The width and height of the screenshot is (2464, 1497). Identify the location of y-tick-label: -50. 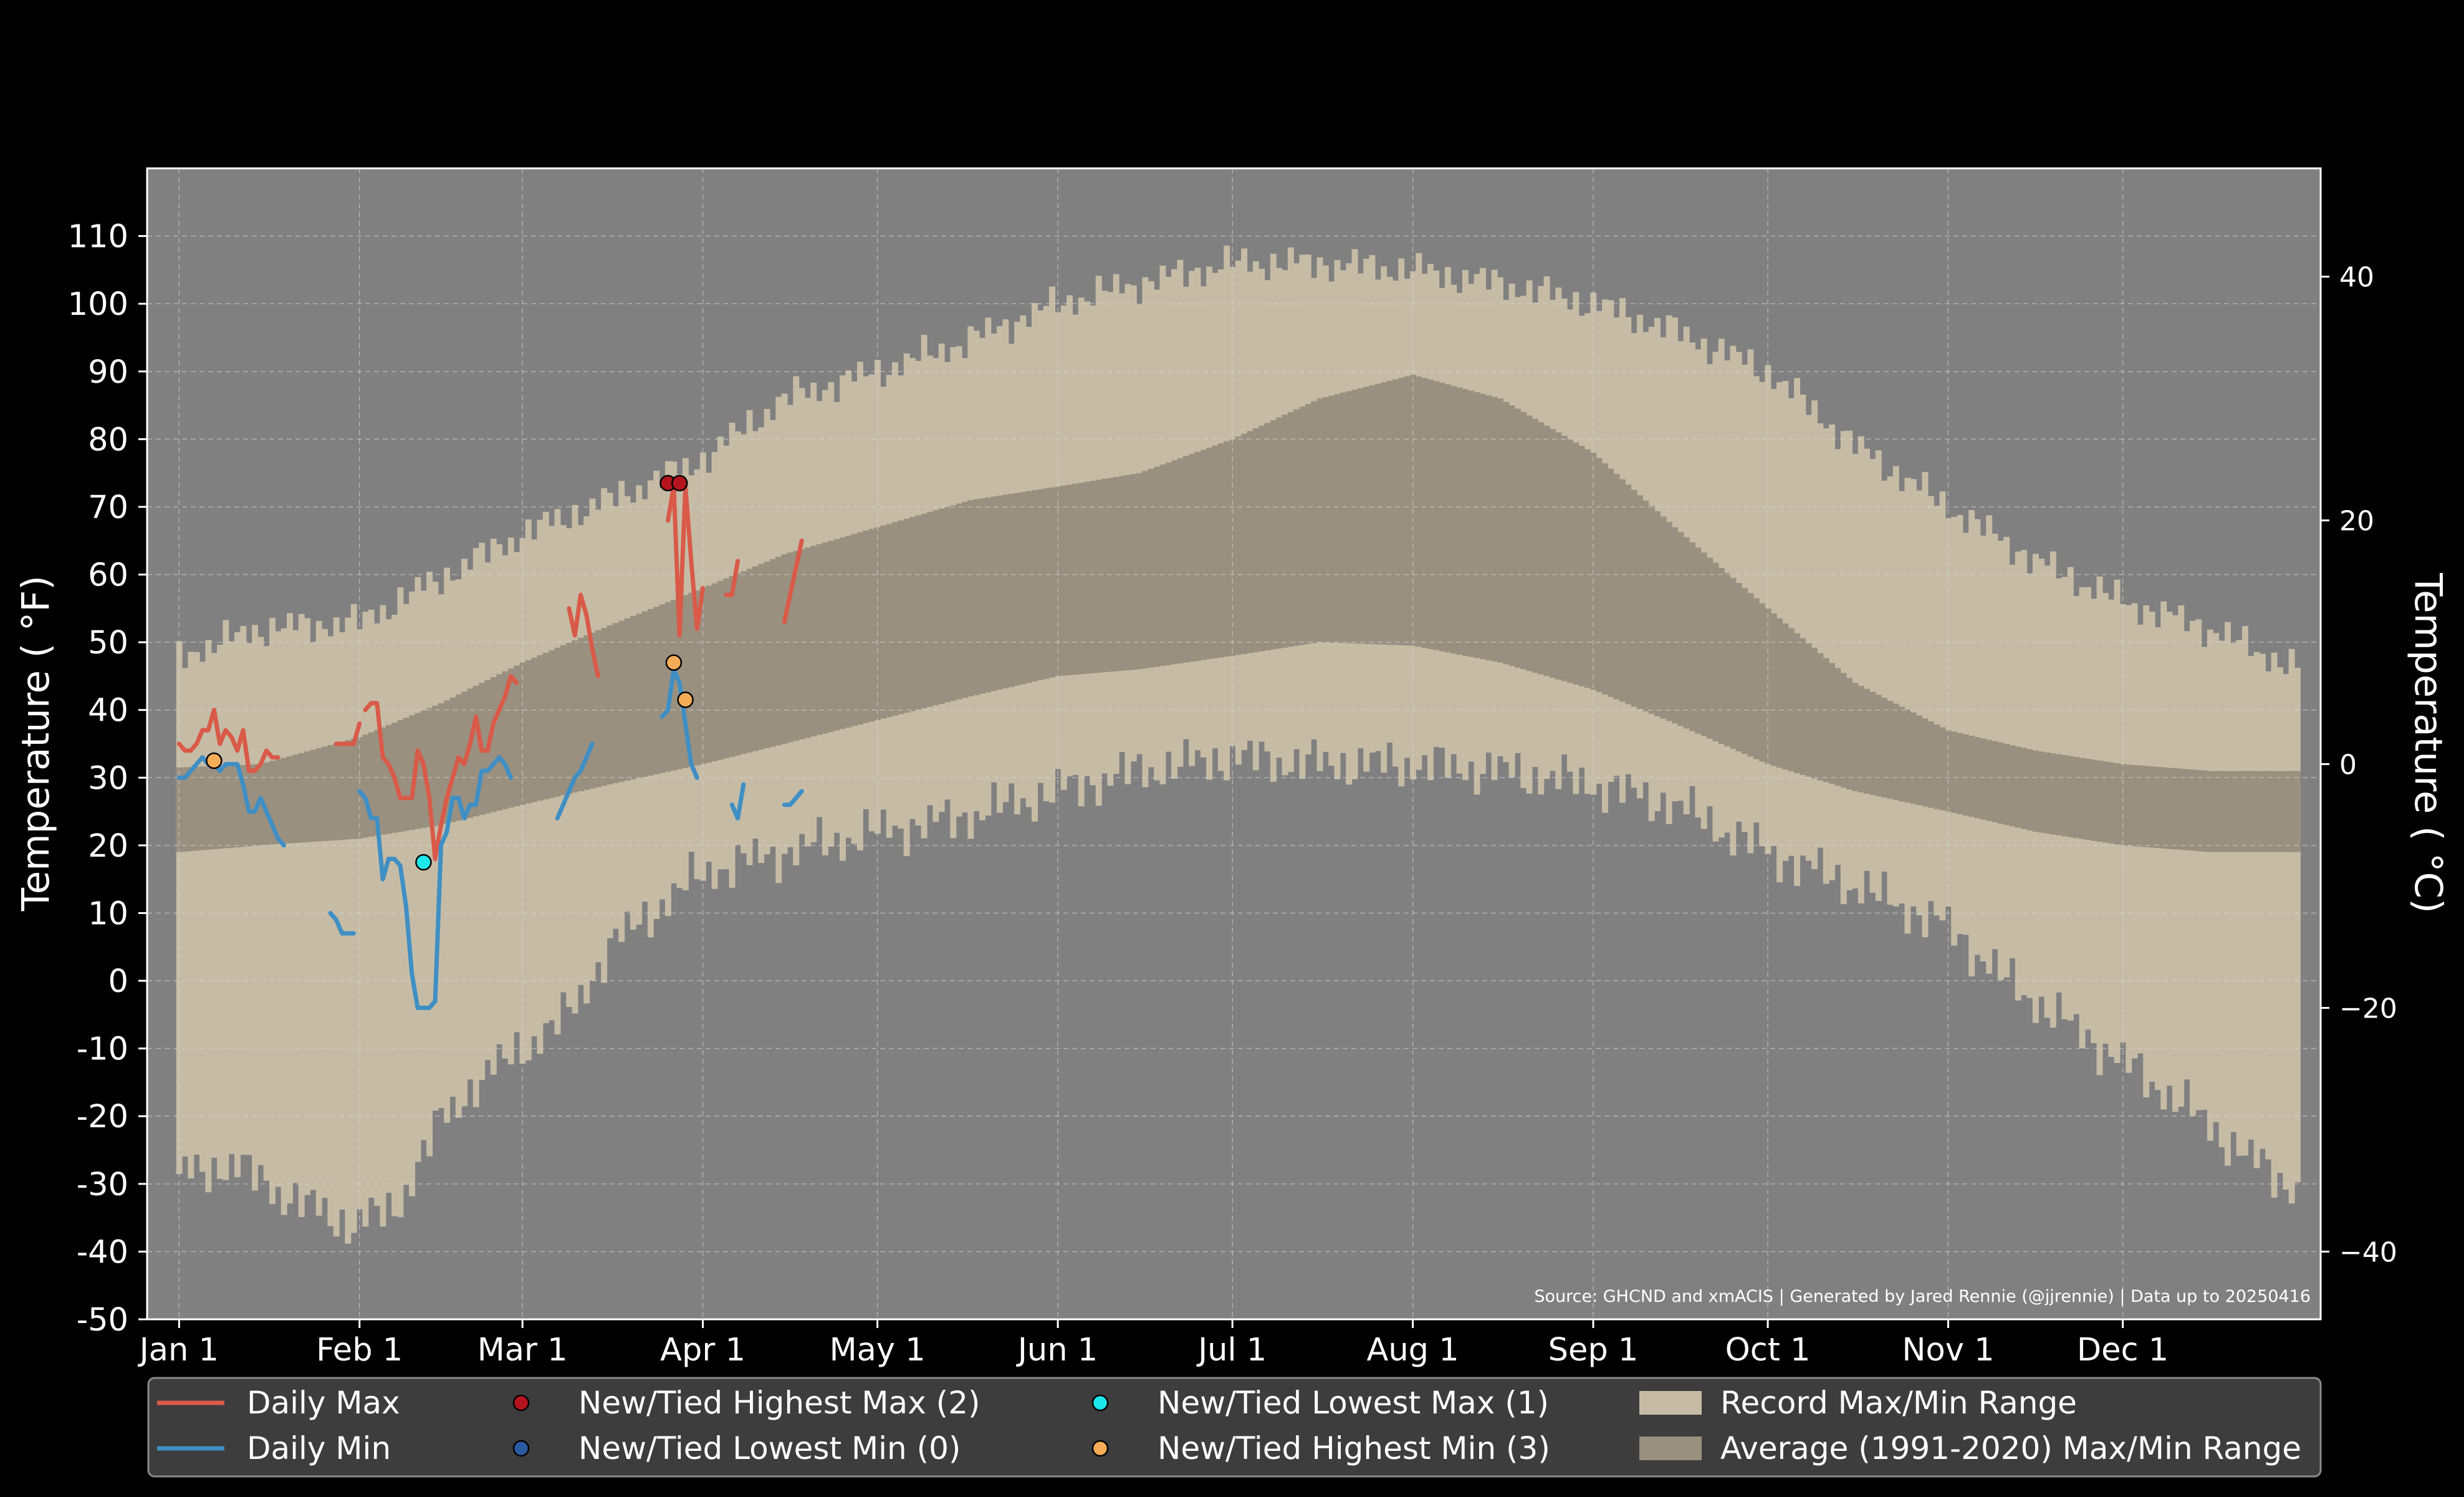
(102, 1320).